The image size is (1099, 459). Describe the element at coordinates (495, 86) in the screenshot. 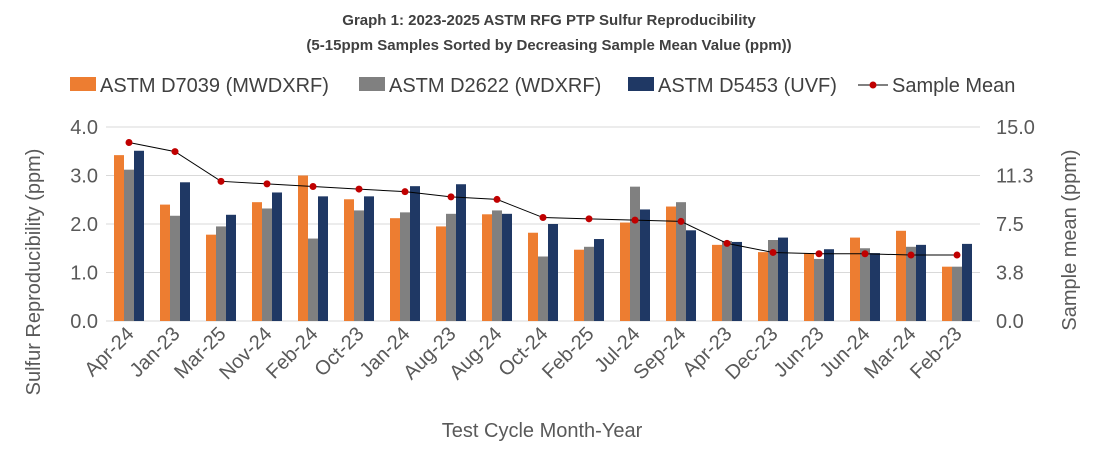

I see `legend-label: ASTM D2622 (WDXRF)` at that location.